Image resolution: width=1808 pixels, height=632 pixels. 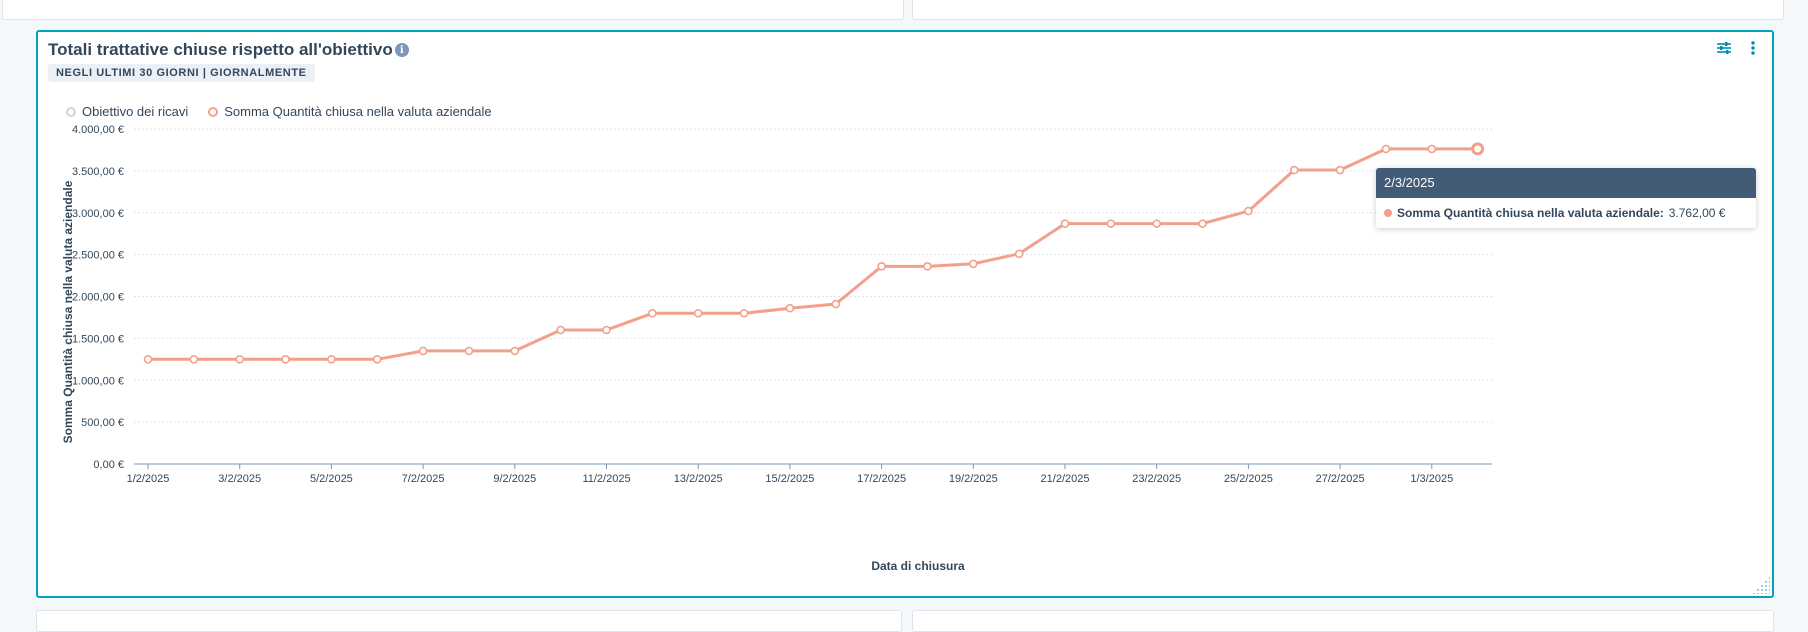 I want to click on report-card-below-left, so click(x=469, y=621).